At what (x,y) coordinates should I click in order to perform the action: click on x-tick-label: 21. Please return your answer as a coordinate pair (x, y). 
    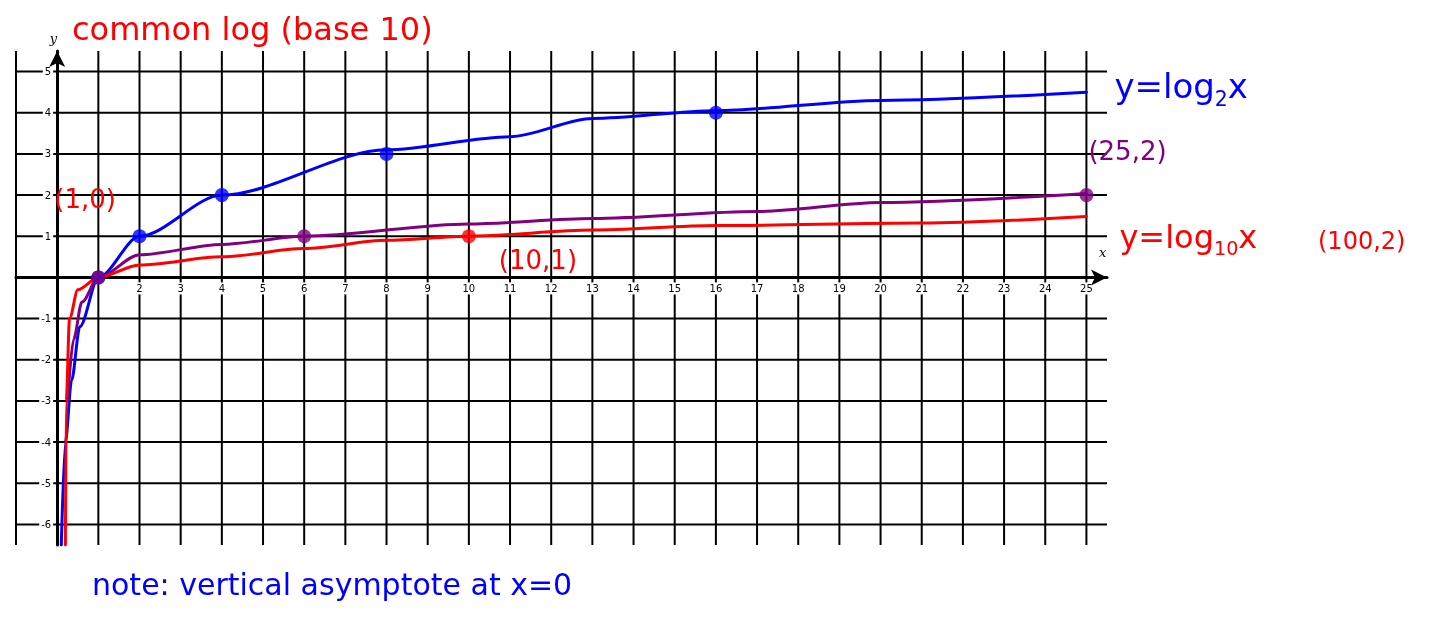
    Looking at the image, I should click on (922, 288).